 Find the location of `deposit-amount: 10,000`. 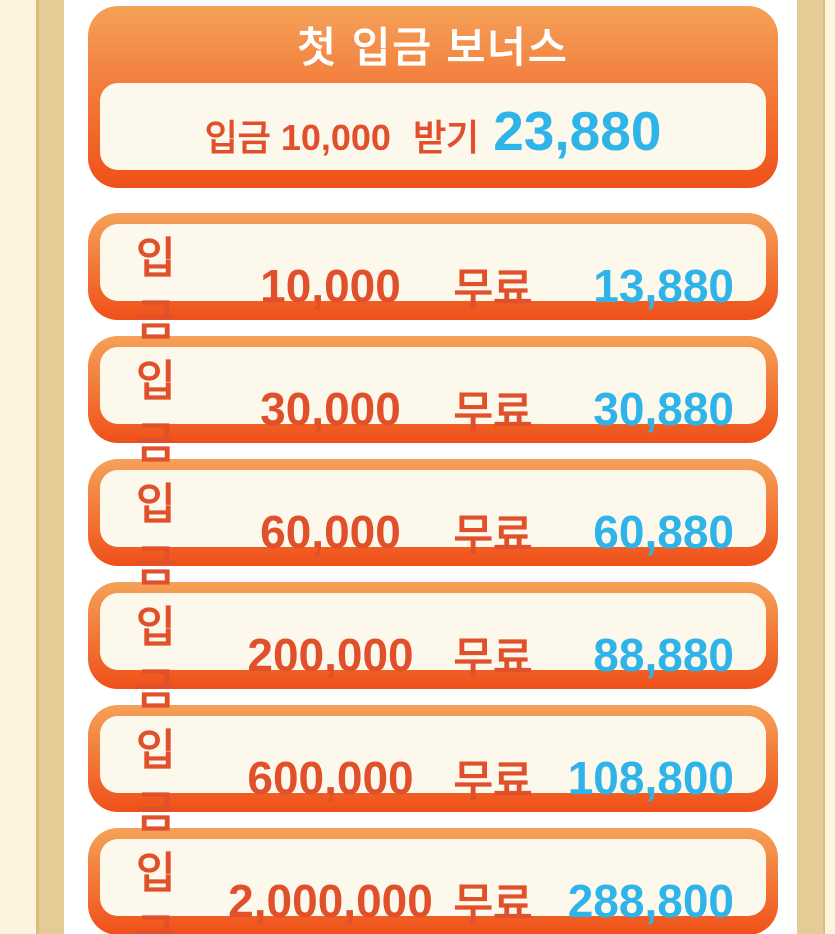

deposit-amount: 10,000 is located at coordinates (330, 286).